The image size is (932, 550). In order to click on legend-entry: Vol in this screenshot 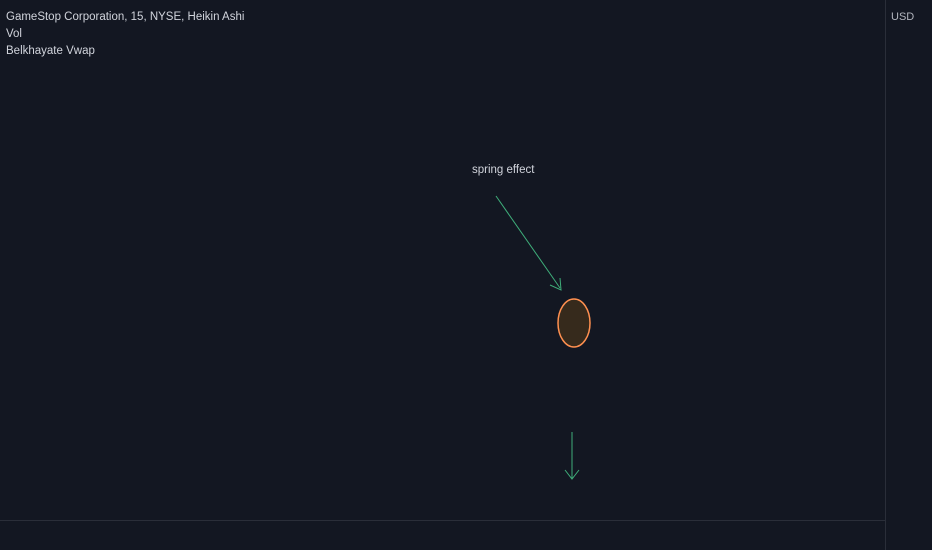, I will do `click(14, 34)`.